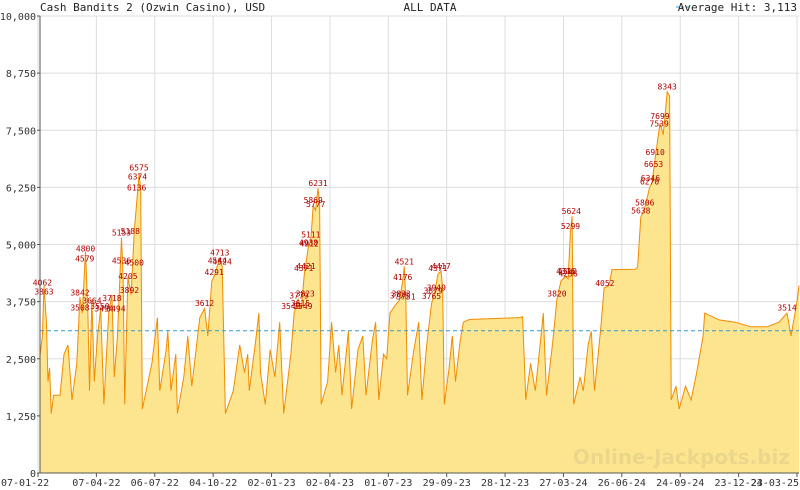 This screenshot has height=490, width=800. I want to click on x-tick-label: 23-12-24, so click(739, 483).